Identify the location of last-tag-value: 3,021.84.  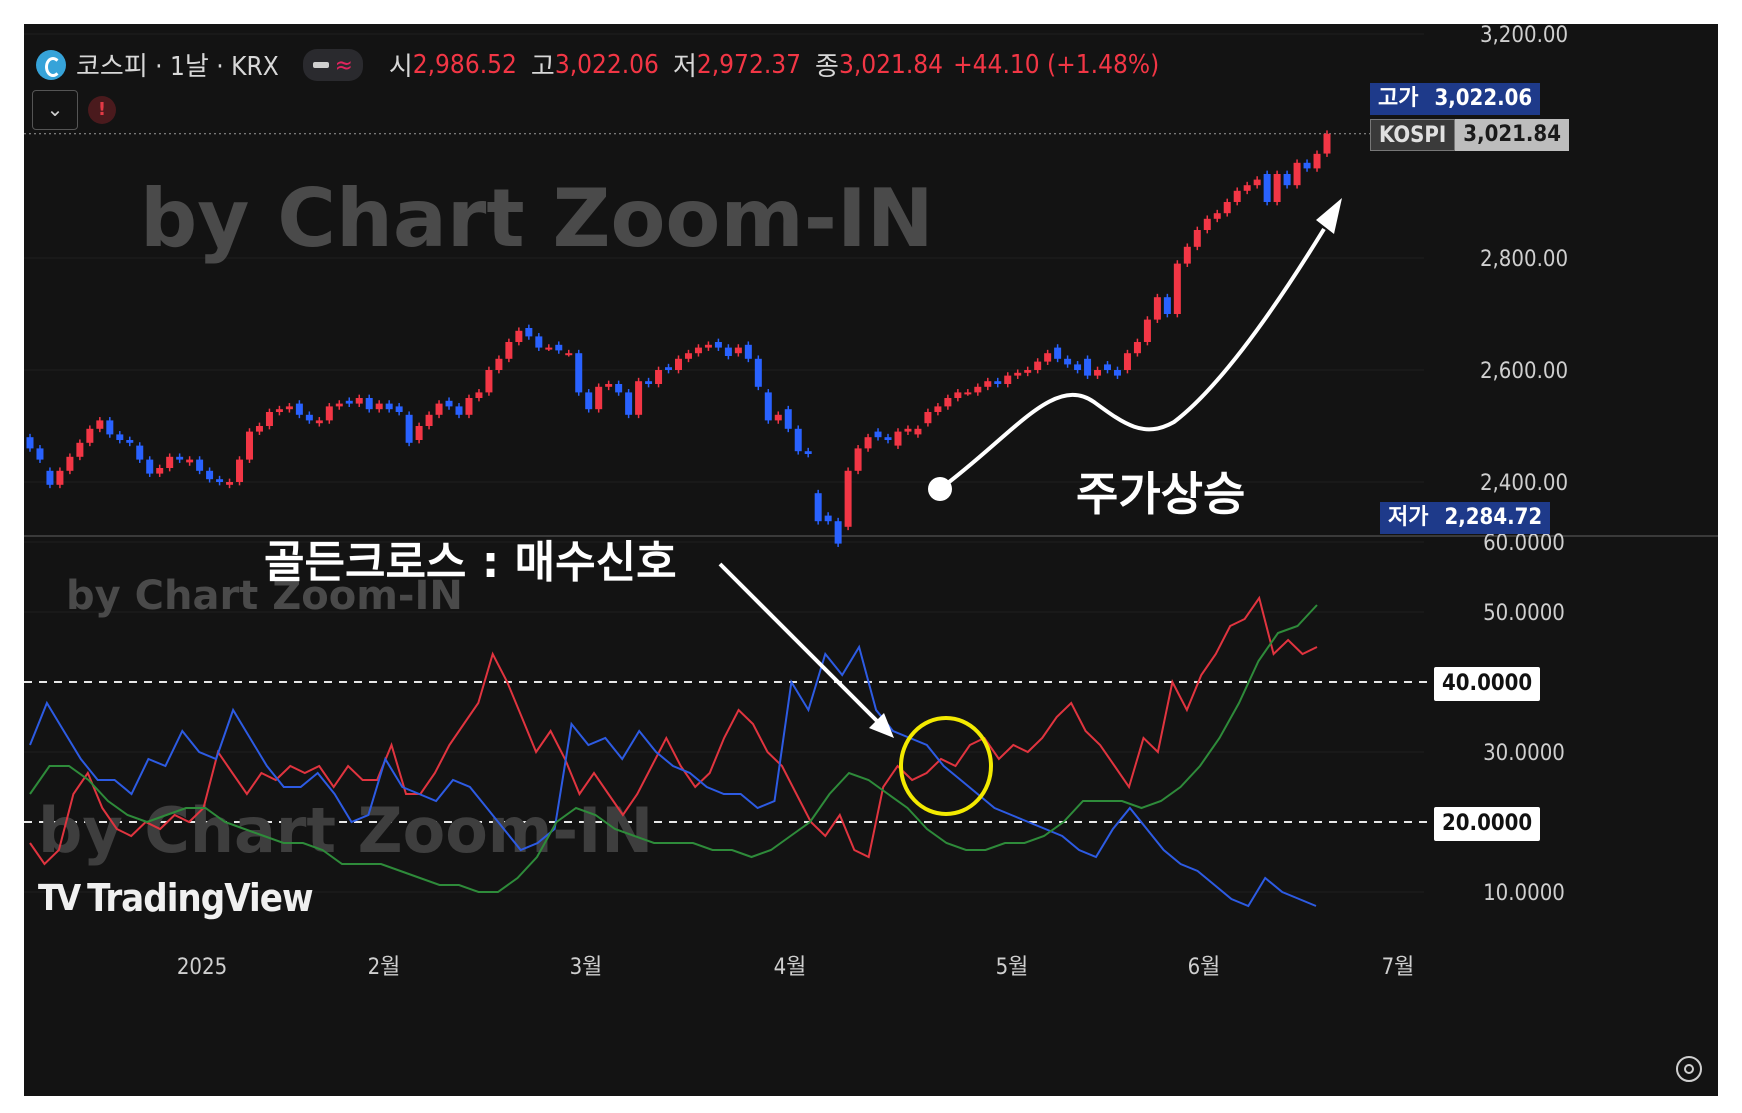
(1512, 135).